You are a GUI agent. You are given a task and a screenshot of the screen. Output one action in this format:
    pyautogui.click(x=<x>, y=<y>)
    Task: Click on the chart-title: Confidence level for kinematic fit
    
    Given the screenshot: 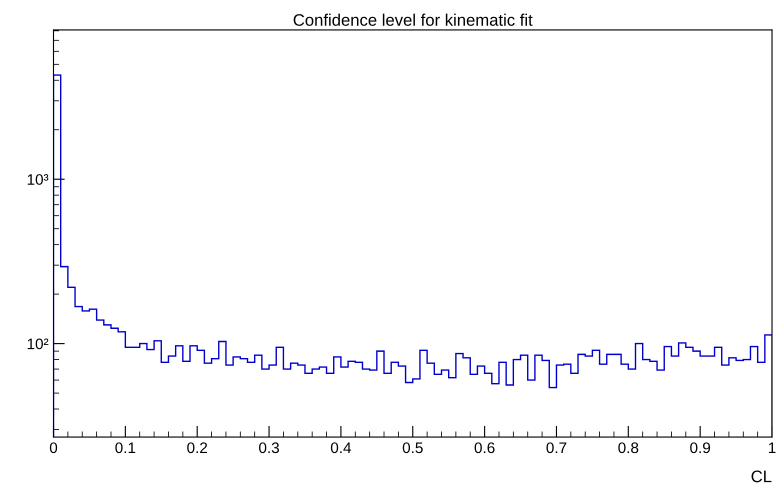 What is the action you would take?
    pyautogui.click(x=413, y=20)
    